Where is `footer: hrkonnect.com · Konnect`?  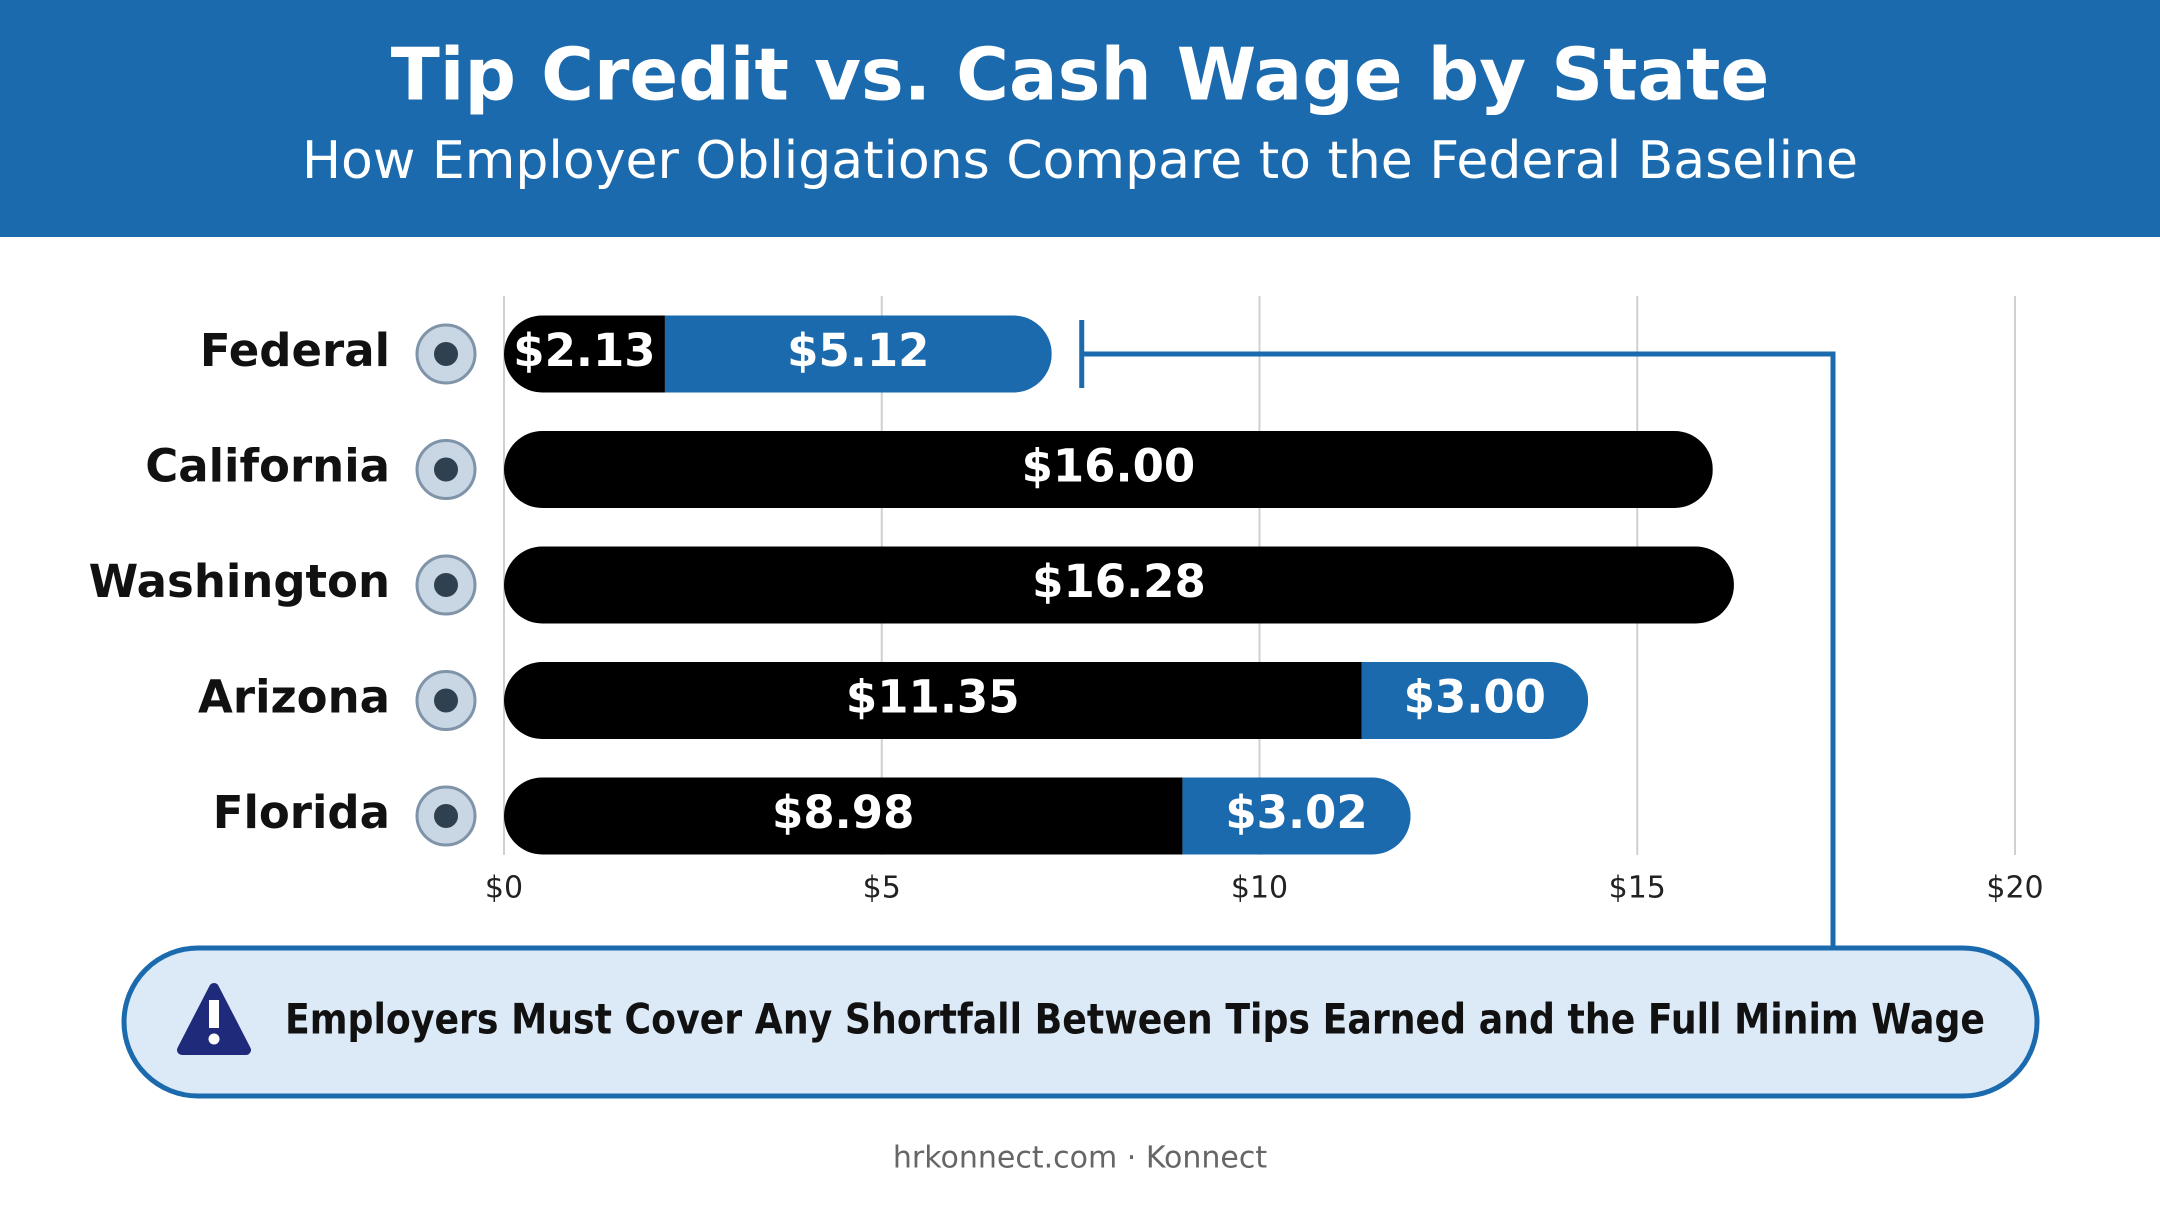
footer: hrkonnect.com · Konnect is located at coordinates (1080, 1158).